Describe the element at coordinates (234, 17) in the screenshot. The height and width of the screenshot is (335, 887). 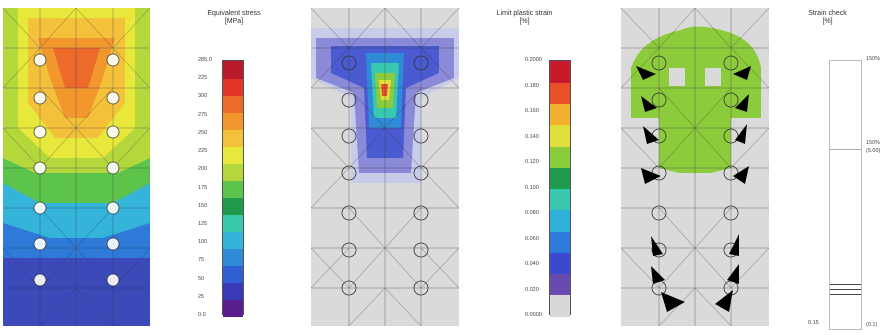
I see `stress-legend-title: Equivalent stress [MPa]` at that location.